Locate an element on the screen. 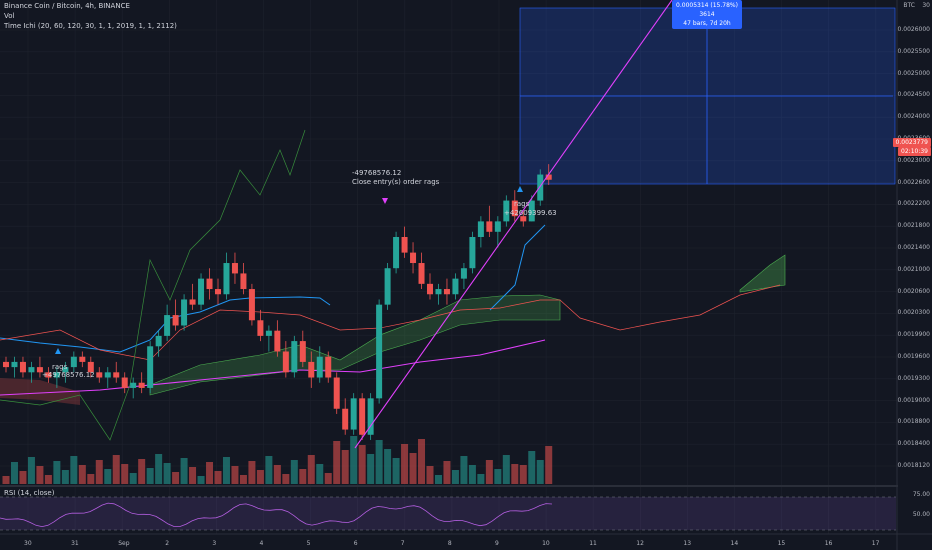 This screenshot has height=550, width=932. time-axis-label: 5 is located at coordinates (308, 543).